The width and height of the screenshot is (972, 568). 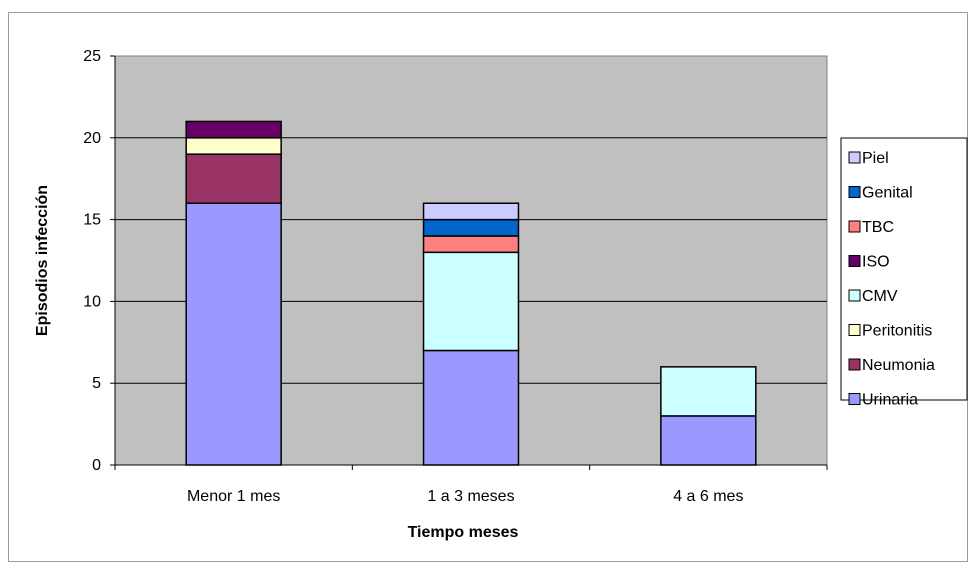 What do you see at coordinates (890, 400) in the screenshot?
I see `legend-label-urinaria: Urinaria` at bounding box center [890, 400].